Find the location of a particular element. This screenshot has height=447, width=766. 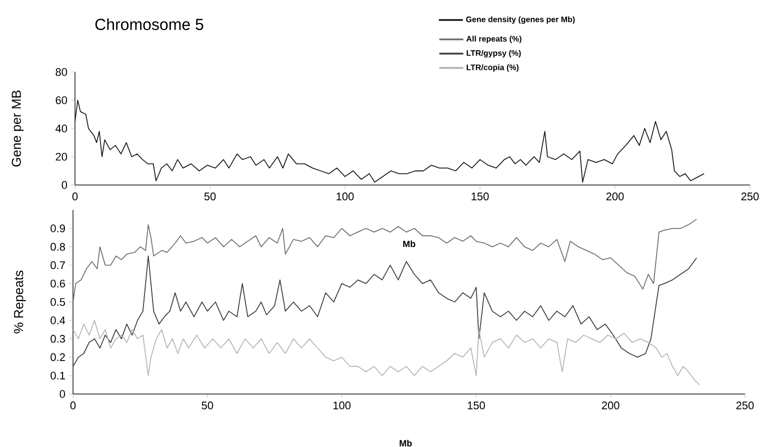

y-tick-label: 0.6 is located at coordinates (57, 284).